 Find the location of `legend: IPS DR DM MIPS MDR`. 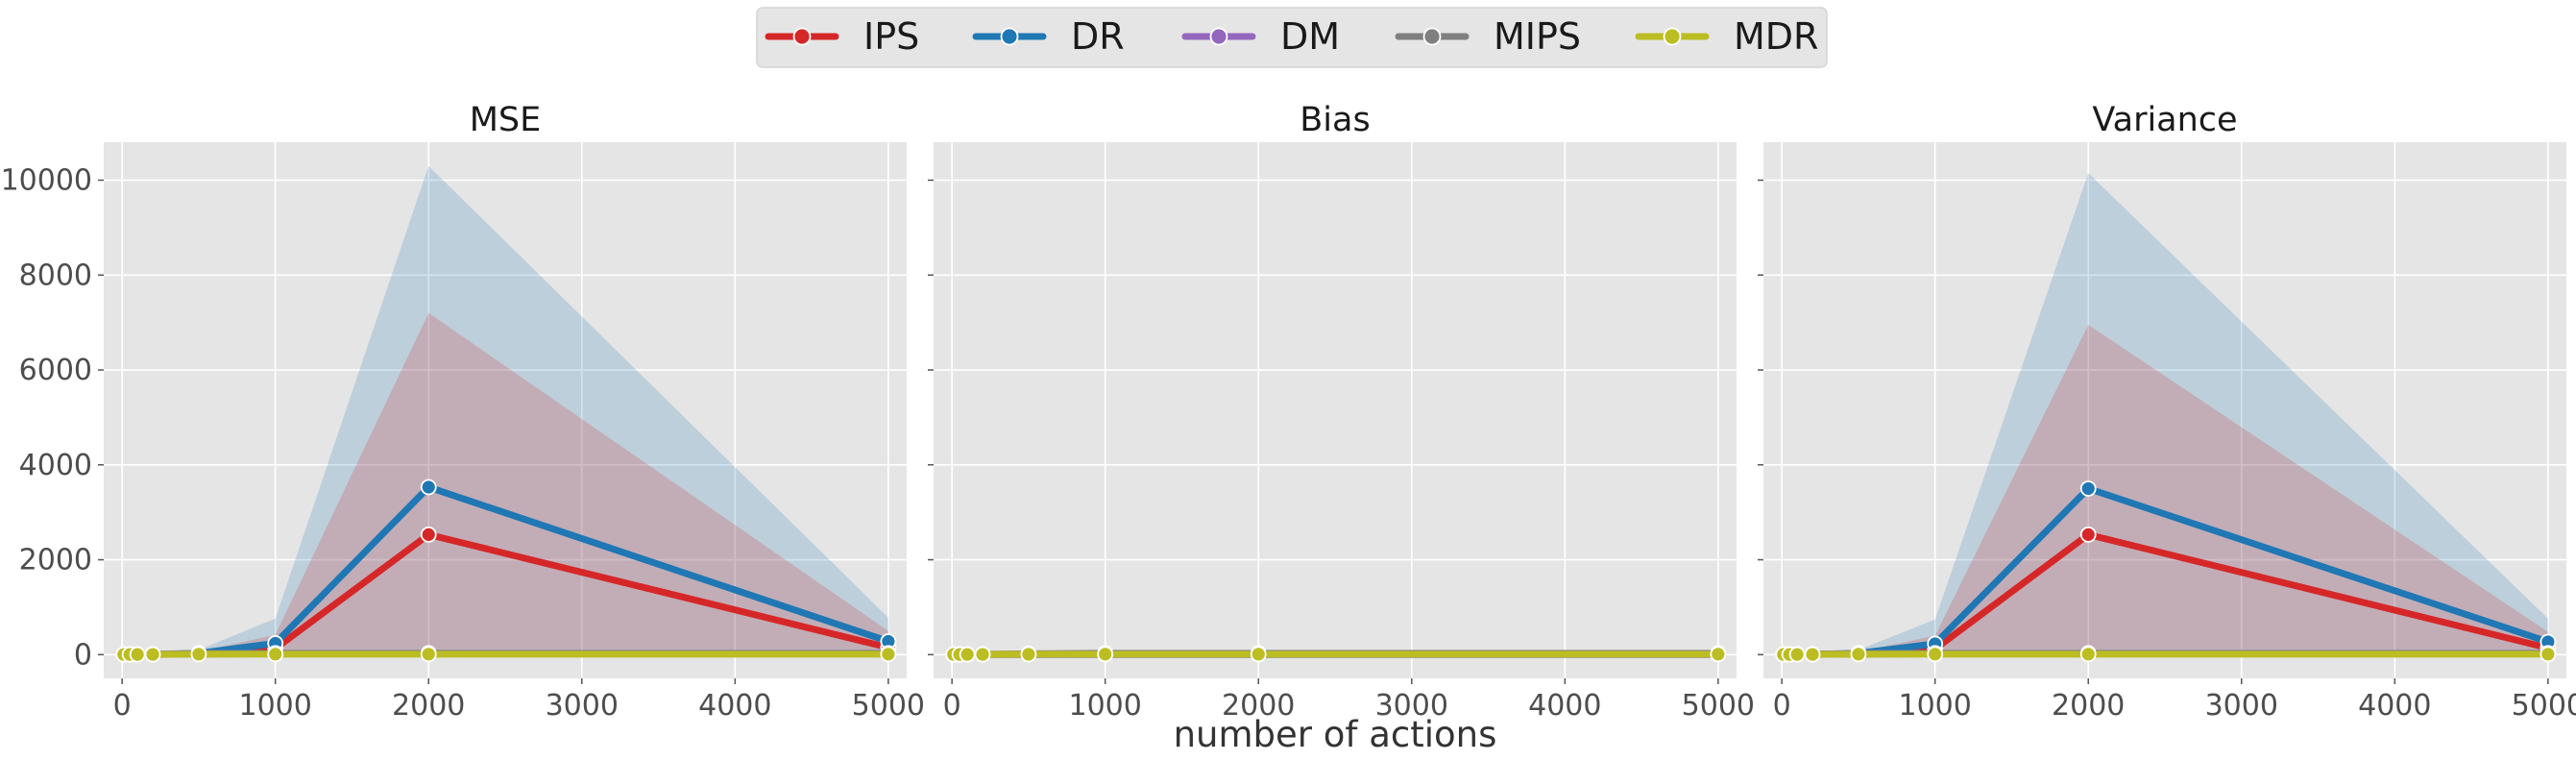

legend: IPS DR DM MIPS MDR is located at coordinates (1292, 37).